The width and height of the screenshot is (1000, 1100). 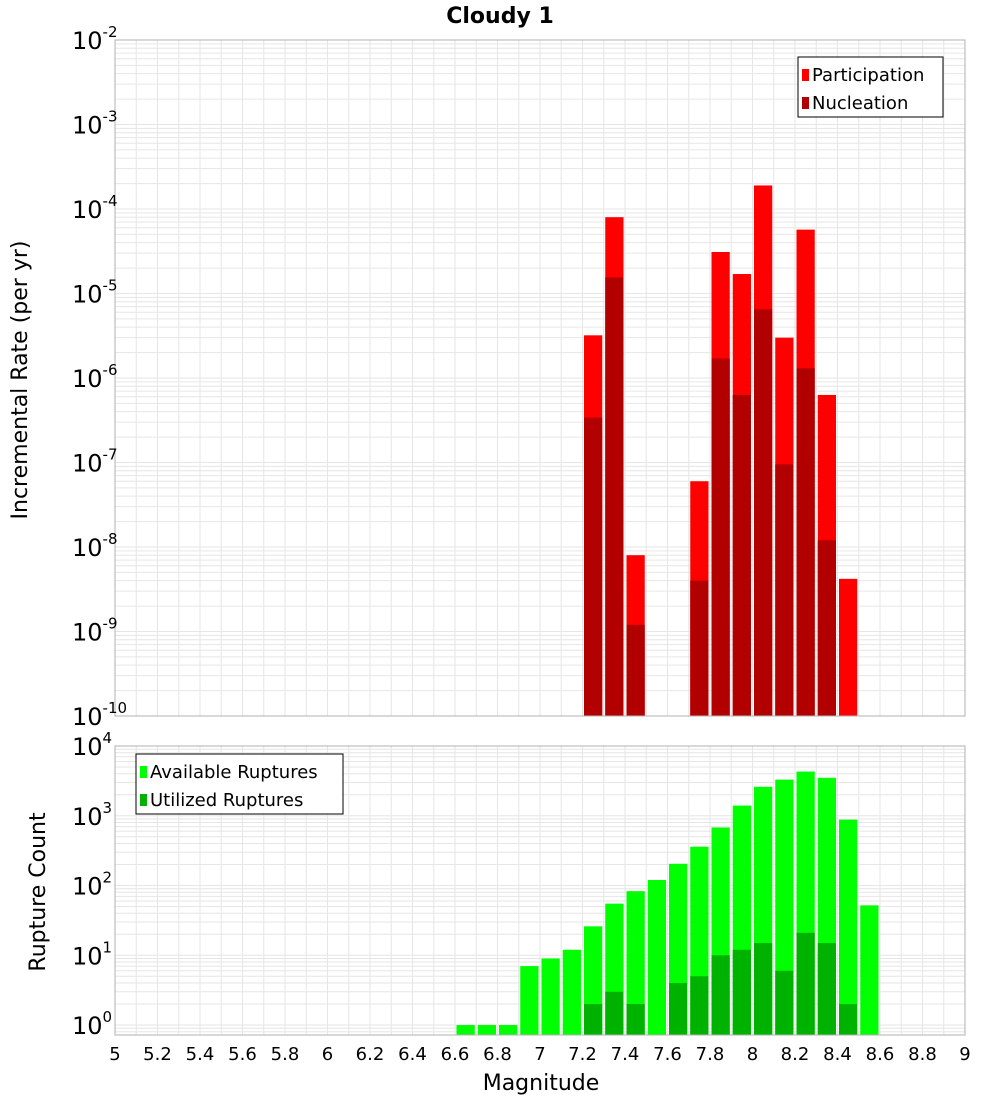 I want to click on top-y-tick-label: 10⁻⁶, so click(x=95, y=377).